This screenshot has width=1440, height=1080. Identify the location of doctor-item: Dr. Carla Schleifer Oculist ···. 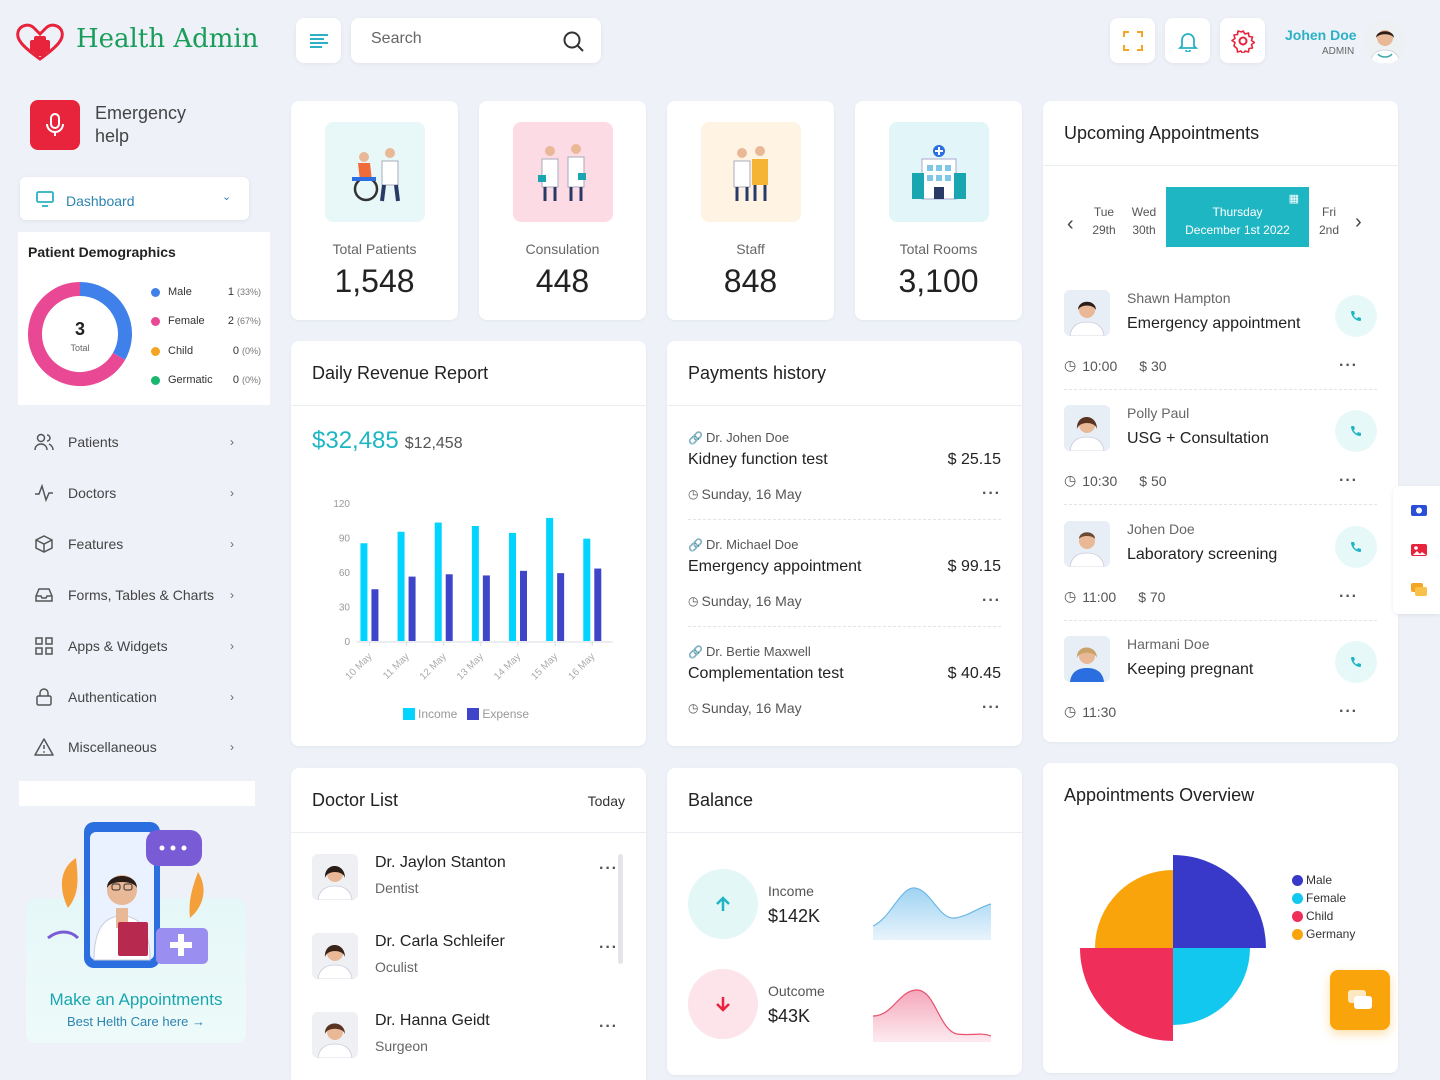
(467, 958).